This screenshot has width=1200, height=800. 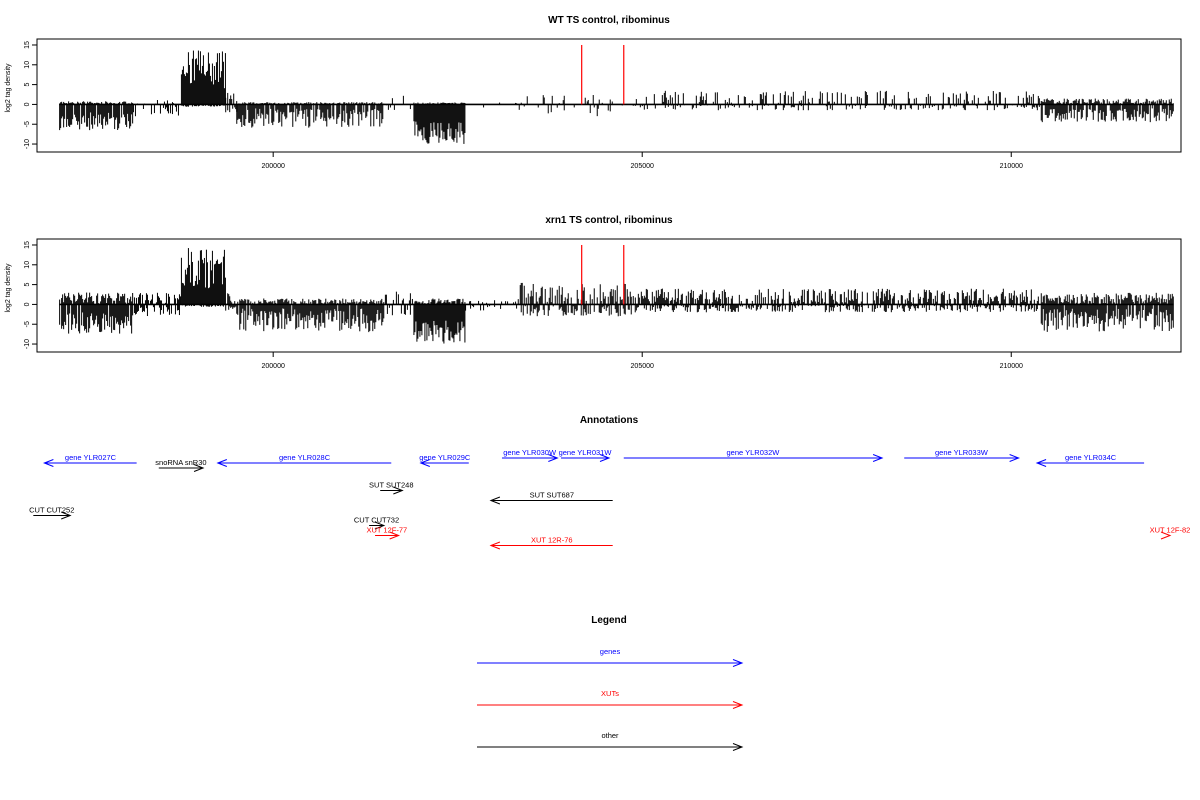 I want to click on feature-label: gene YLR029C, so click(x=445, y=457).